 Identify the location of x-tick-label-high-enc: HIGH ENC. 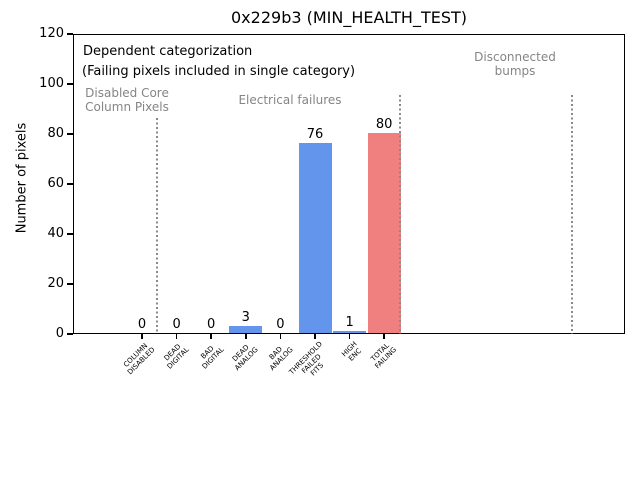
(351, 351).